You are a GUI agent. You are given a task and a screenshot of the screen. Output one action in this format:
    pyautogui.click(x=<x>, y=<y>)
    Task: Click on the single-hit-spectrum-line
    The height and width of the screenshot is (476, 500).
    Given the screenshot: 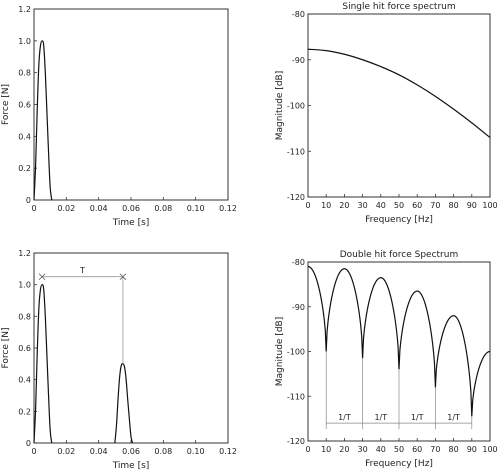 What is the action you would take?
    pyautogui.click(x=399, y=93)
    